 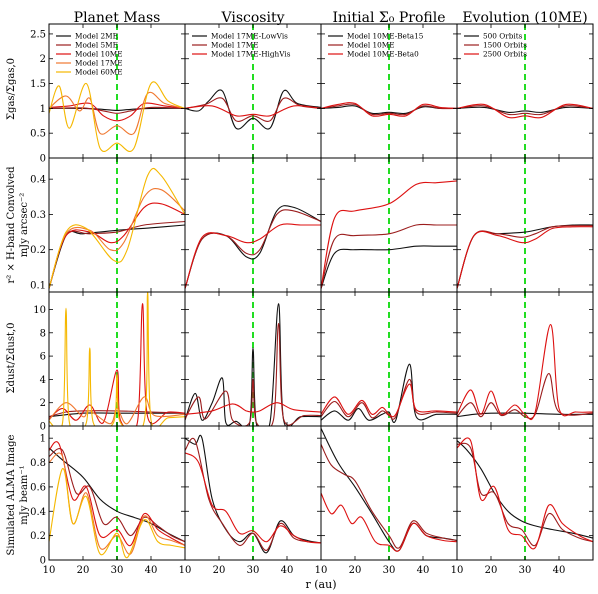 What do you see at coordinates (43, 380) in the screenshot?
I see `y-tick-label: 4` at bounding box center [43, 380].